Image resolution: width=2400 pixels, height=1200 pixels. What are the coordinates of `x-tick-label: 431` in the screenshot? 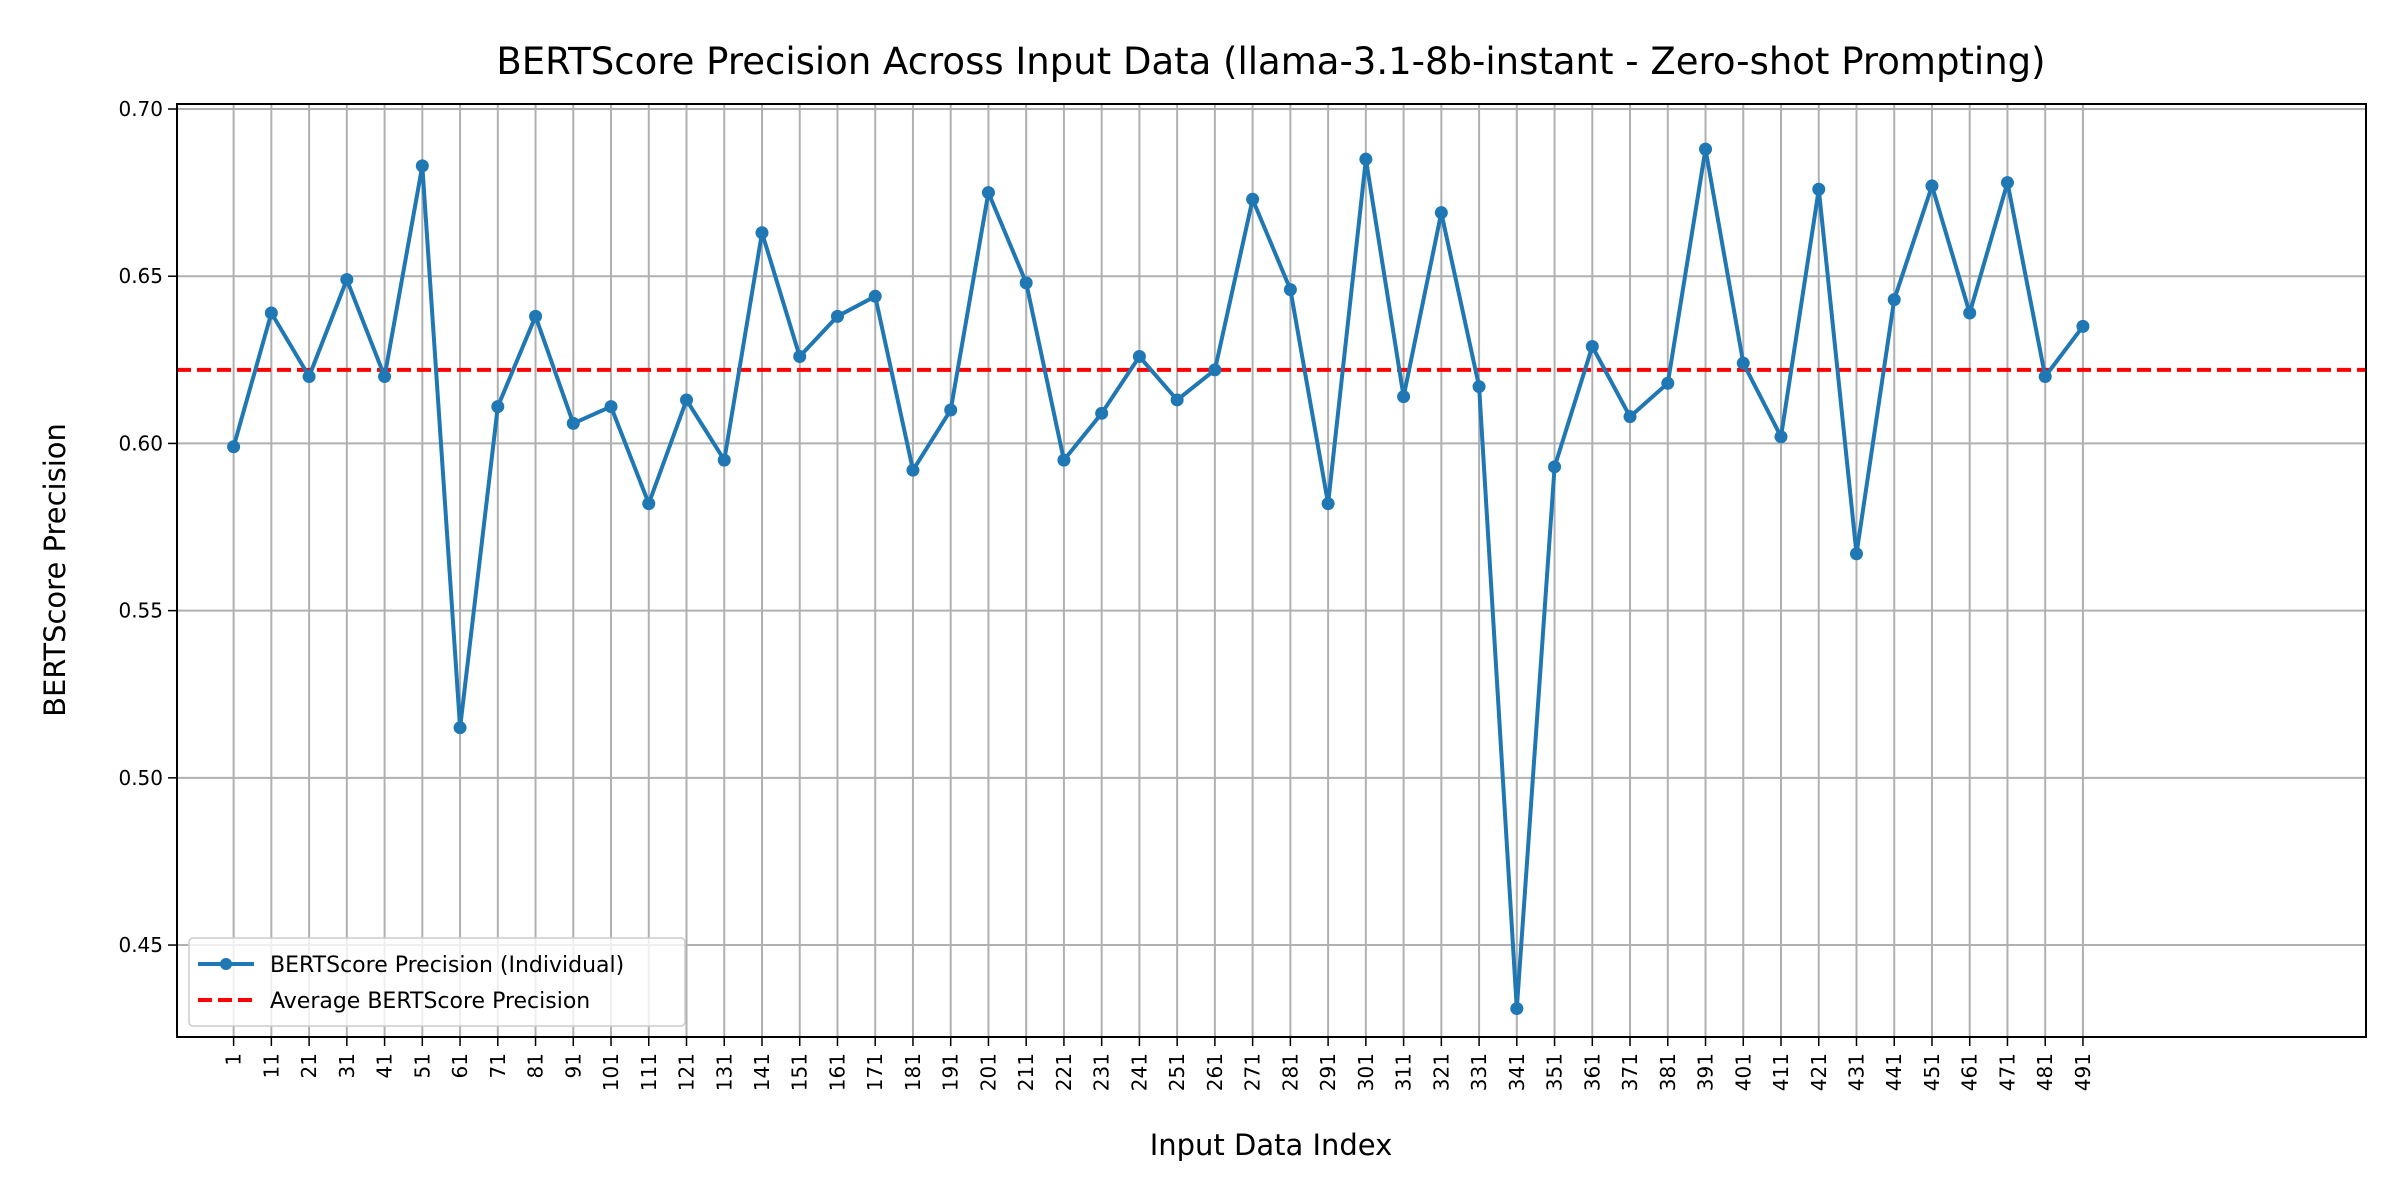 It's located at (1856, 1072).